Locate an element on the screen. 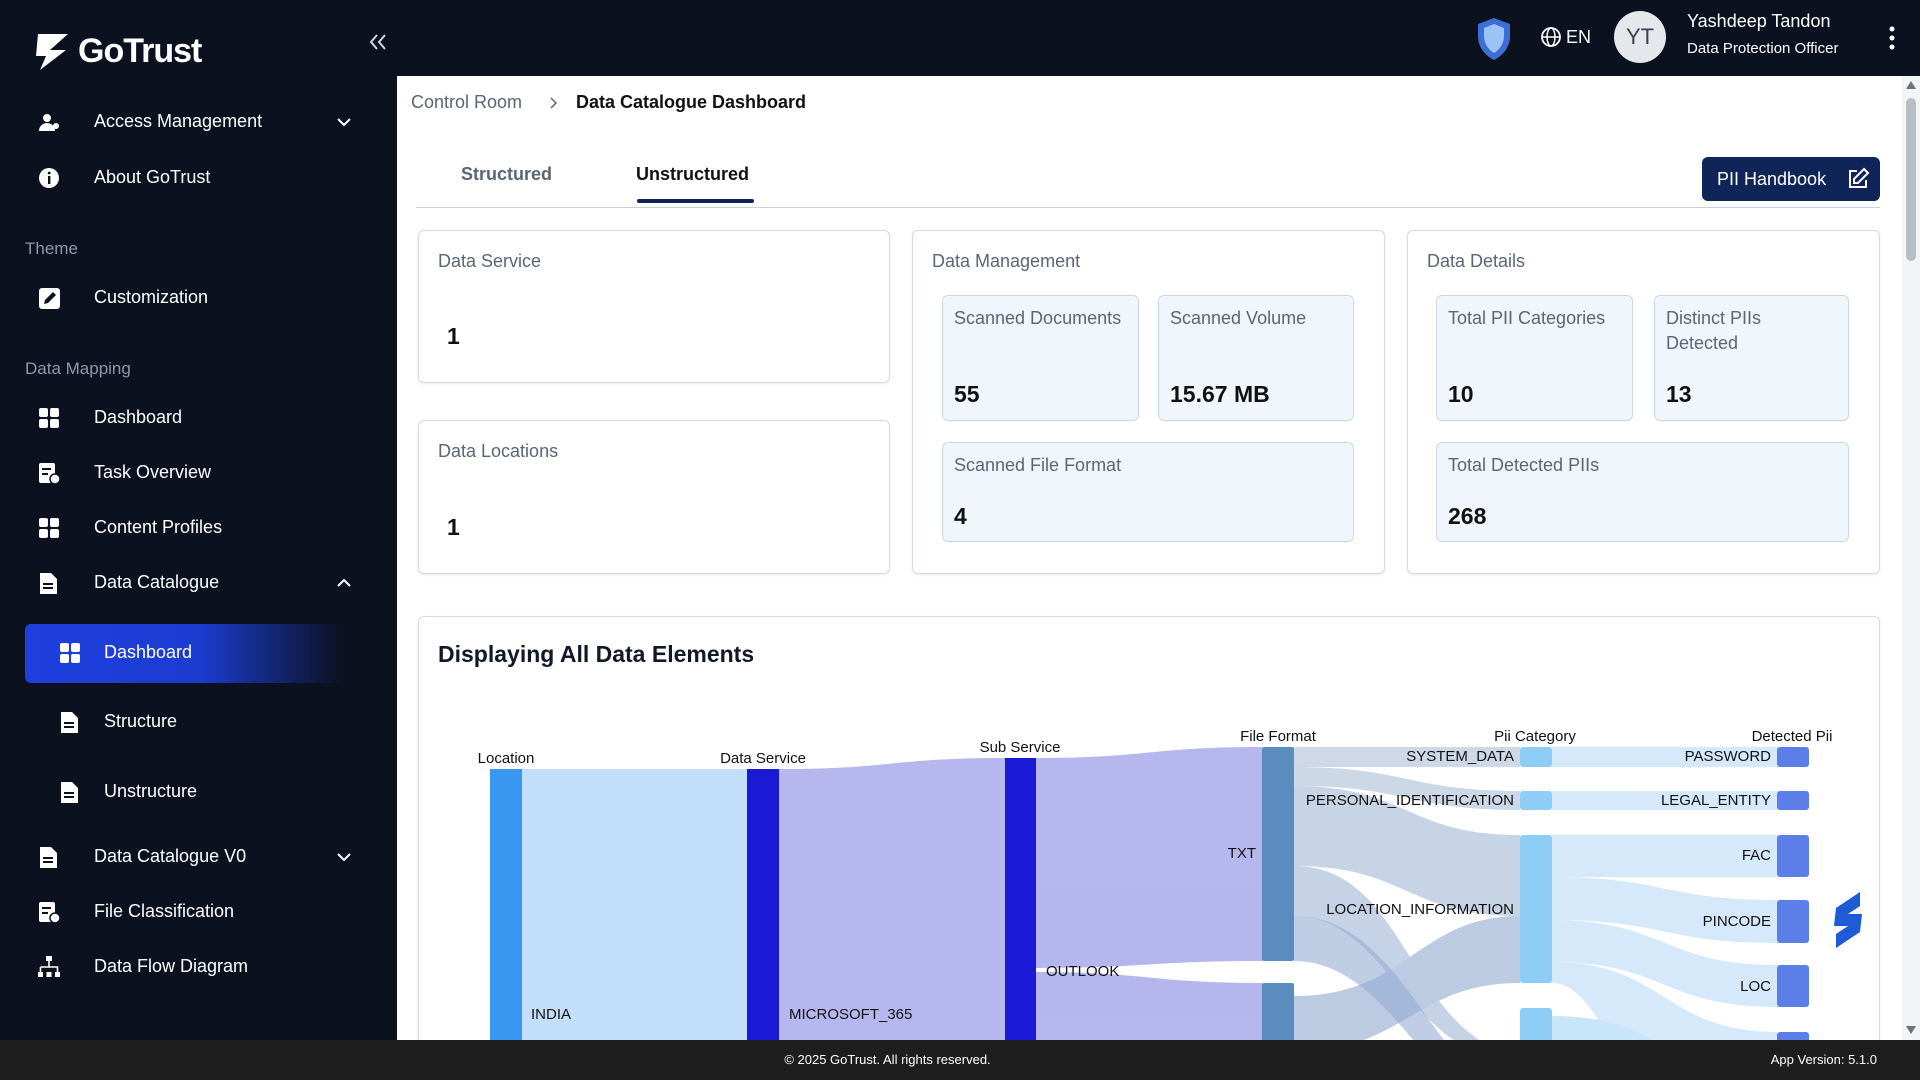  scroll-down is located at coordinates (1911, 1030).